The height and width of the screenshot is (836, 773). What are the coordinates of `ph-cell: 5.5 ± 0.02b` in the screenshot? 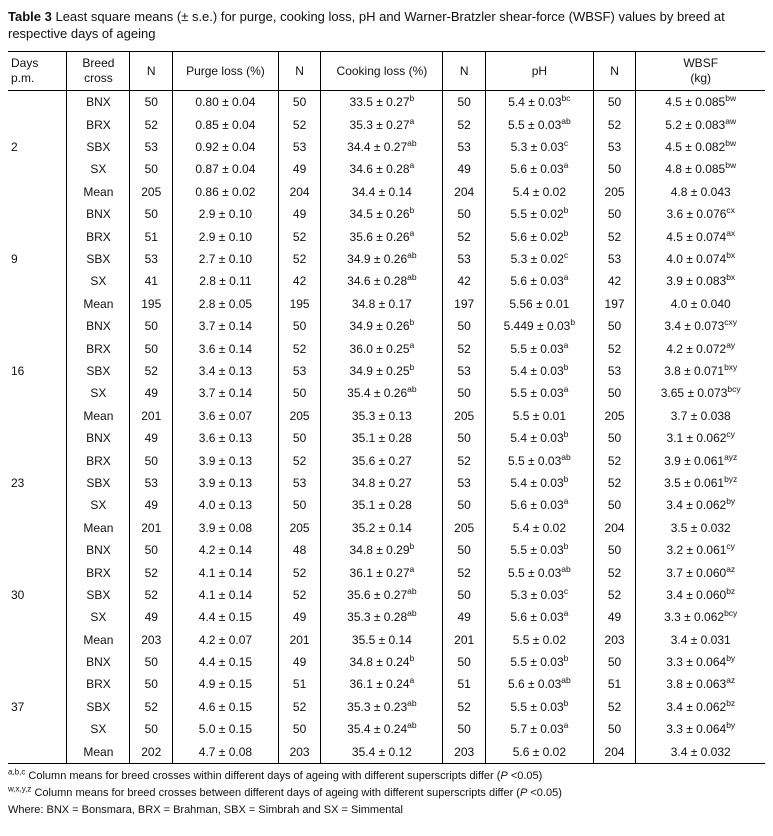 It's located at (539, 214).